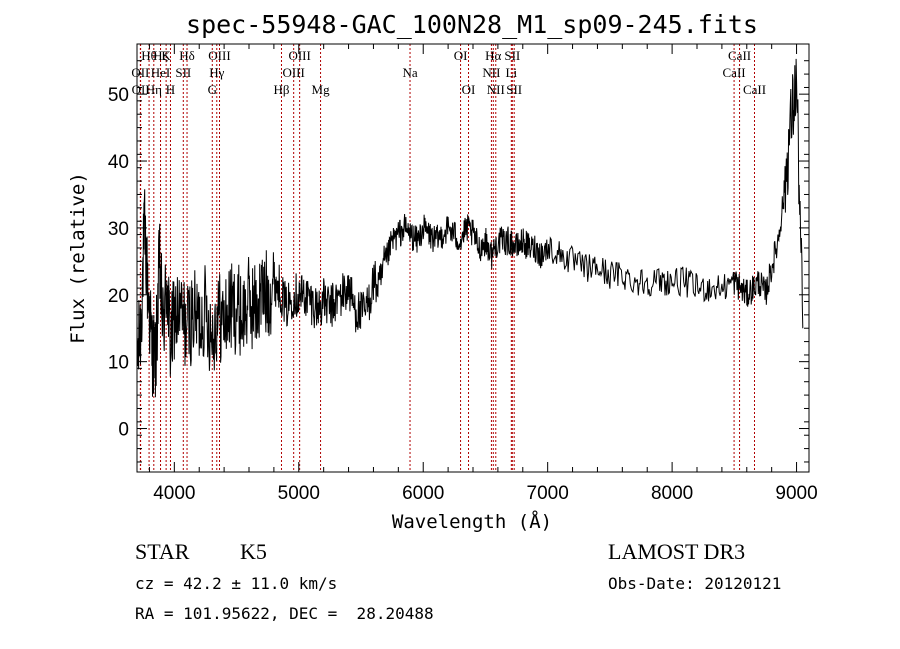  I want to click on line-label: K, so click(166, 55).